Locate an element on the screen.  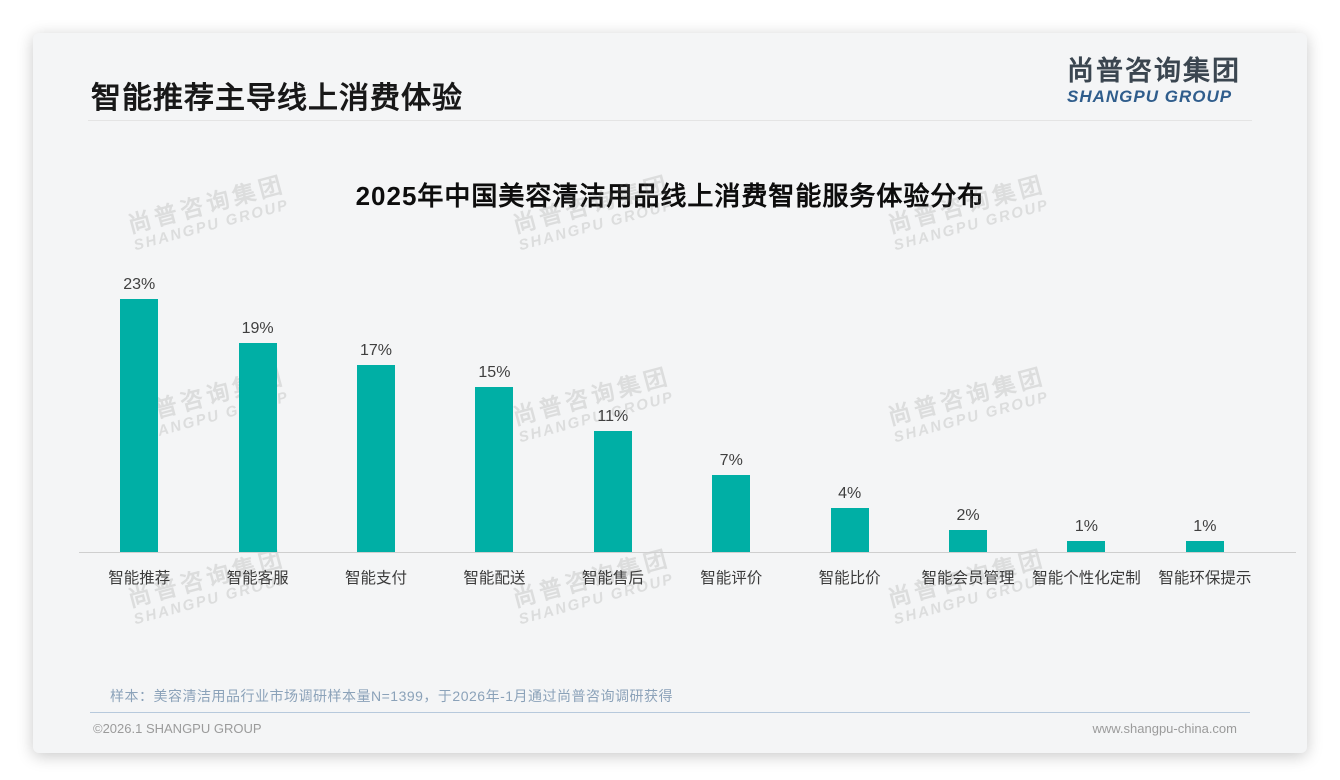
category-label: 智能推荐 is located at coordinates (139, 578).